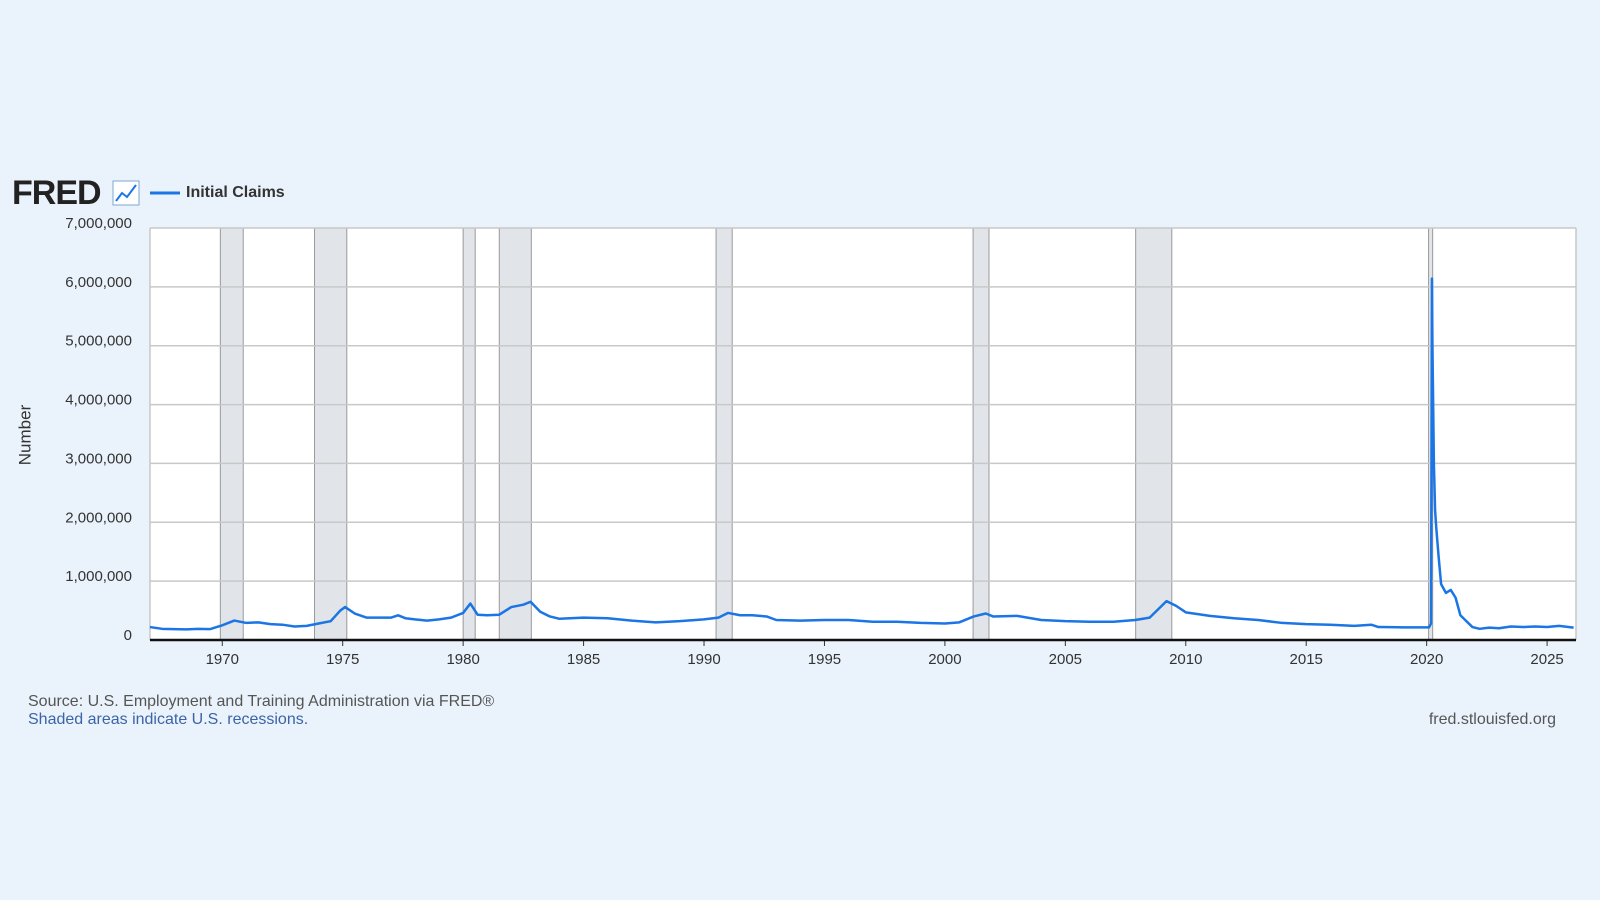  Describe the element at coordinates (1546, 659) in the screenshot. I see `x-tick-label: 2025` at that location.